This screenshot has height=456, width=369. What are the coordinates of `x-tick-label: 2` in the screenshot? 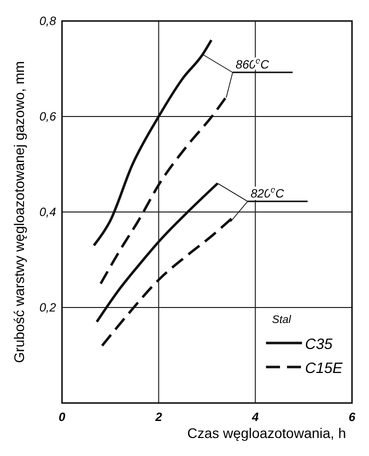 It's located at (158, 417).